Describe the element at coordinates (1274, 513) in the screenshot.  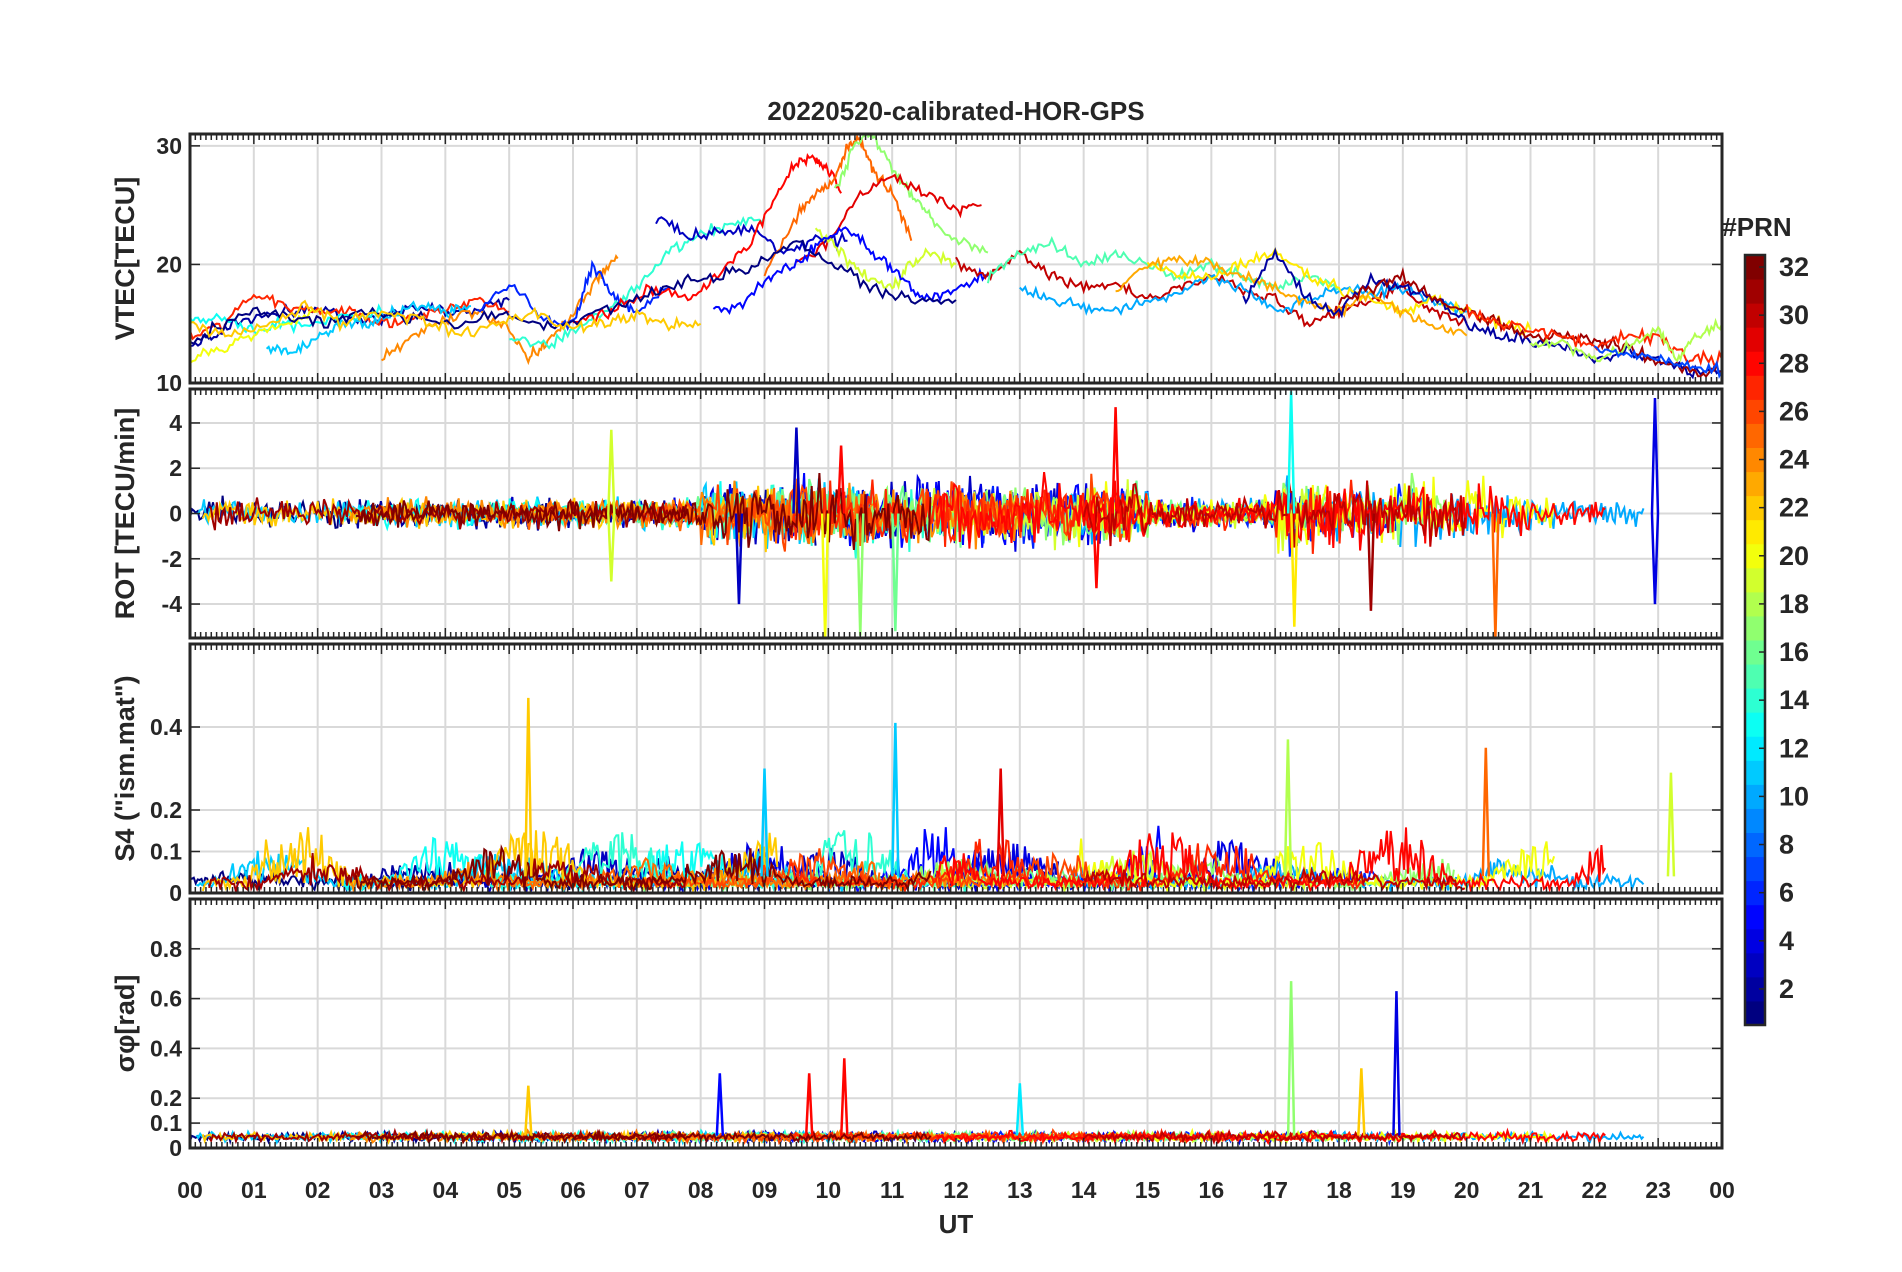
I see `panel-series-line` at that location.